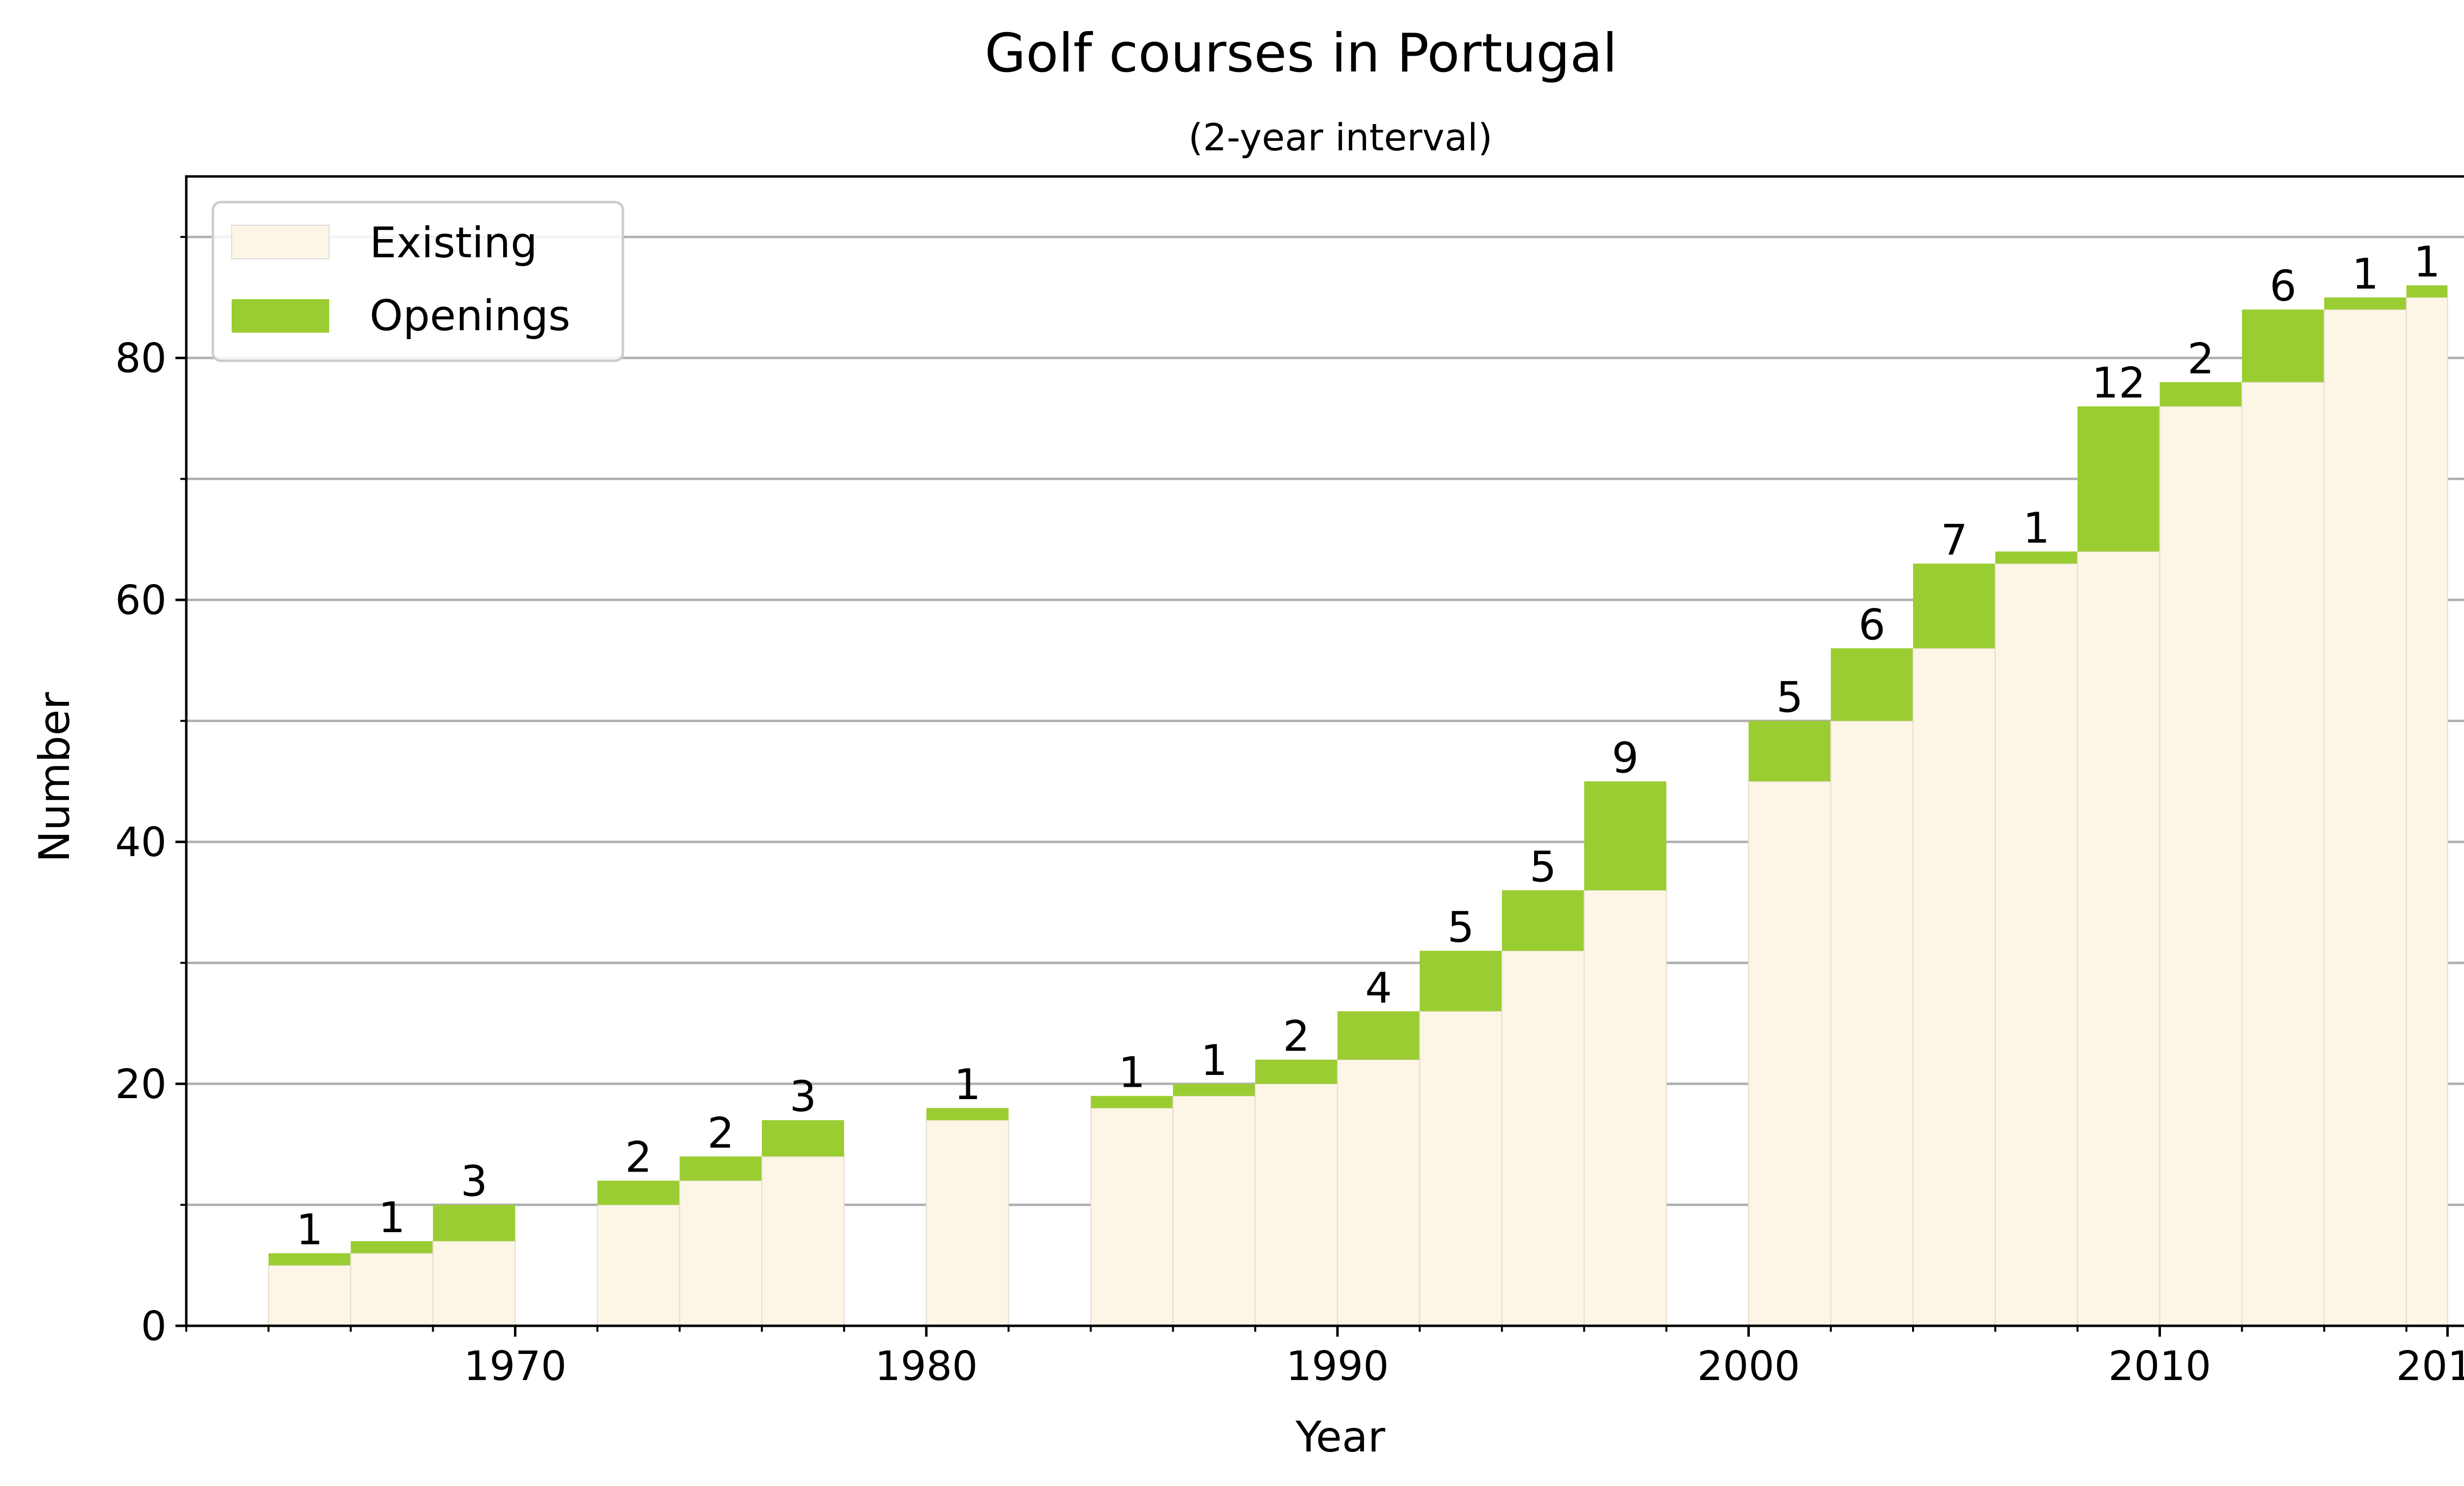 The image size is (2464, 1486). Describe the element at coordinates (2118, 383) in the screenshot. I see `openings-value-label: 12` at that location.